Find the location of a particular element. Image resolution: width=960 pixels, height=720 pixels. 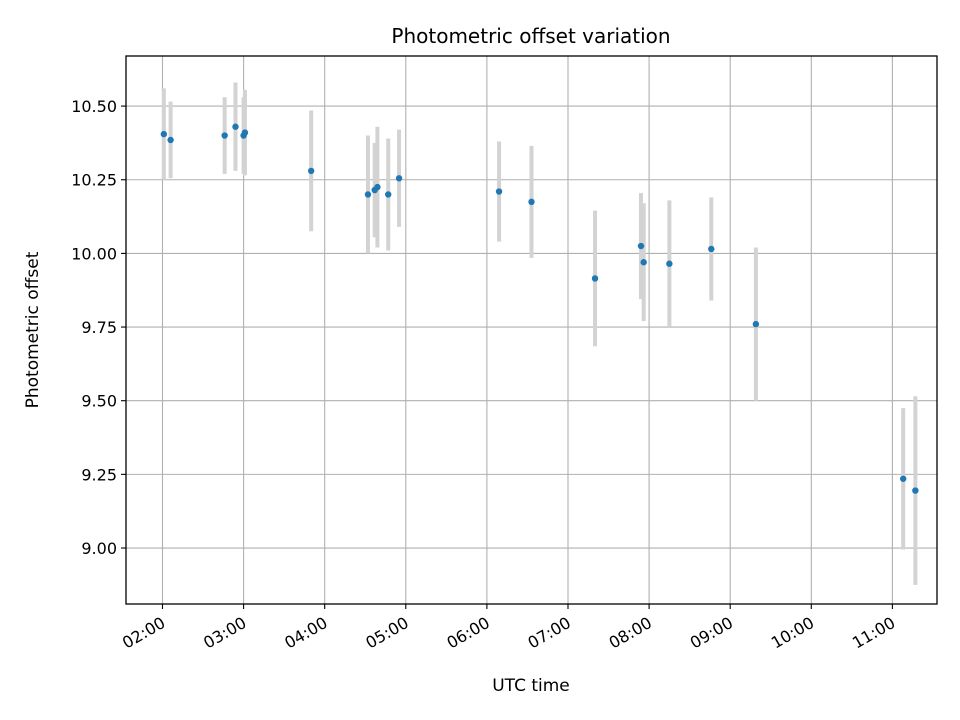

x-tick-label: 03:00 is located at coordinates (224, 633).